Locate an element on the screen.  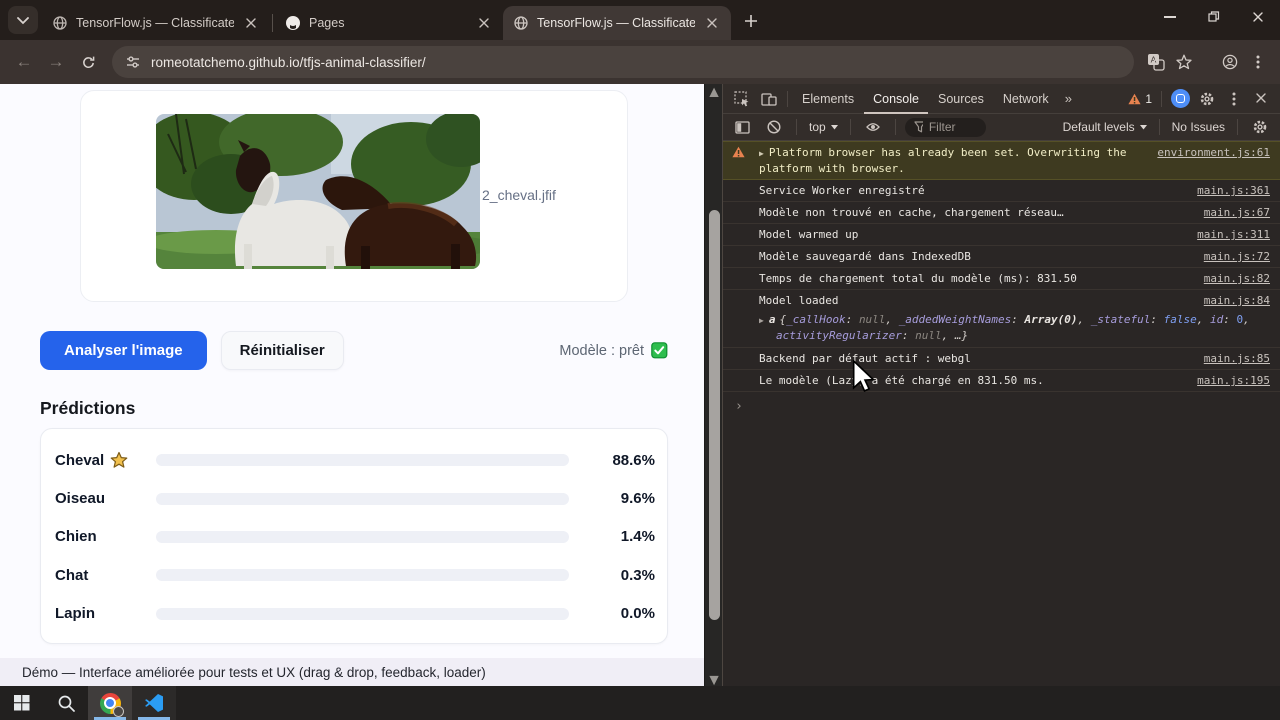
window-controls is located at coordinates (1214, 17).